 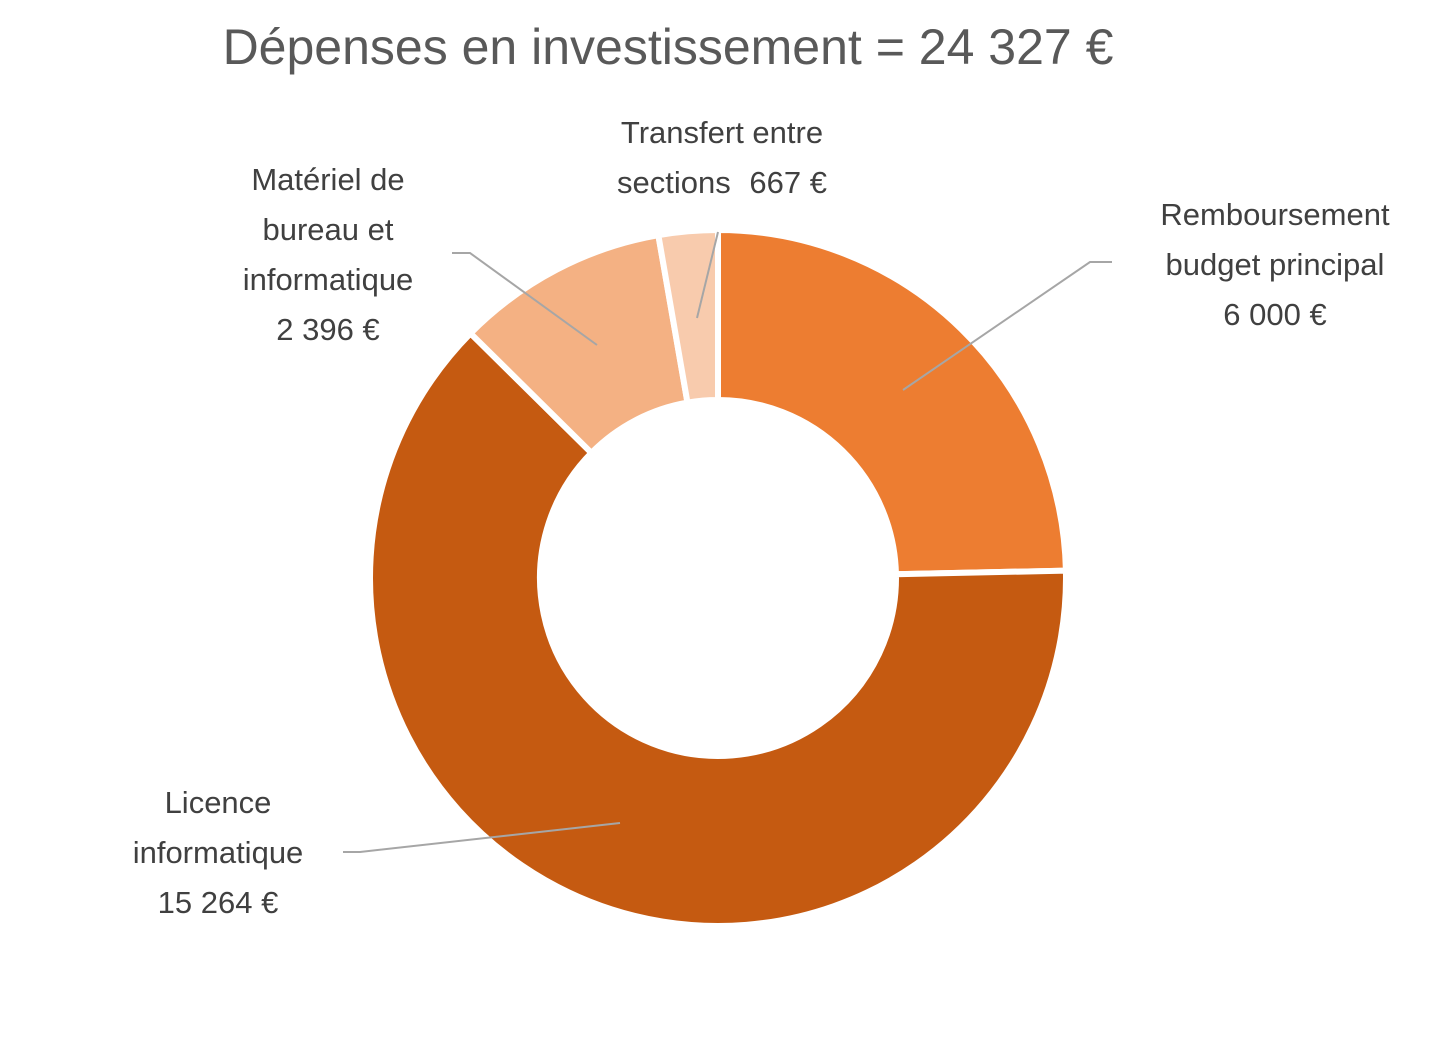 I want to click on value-label: 667 €, so click(x=788, y=182).